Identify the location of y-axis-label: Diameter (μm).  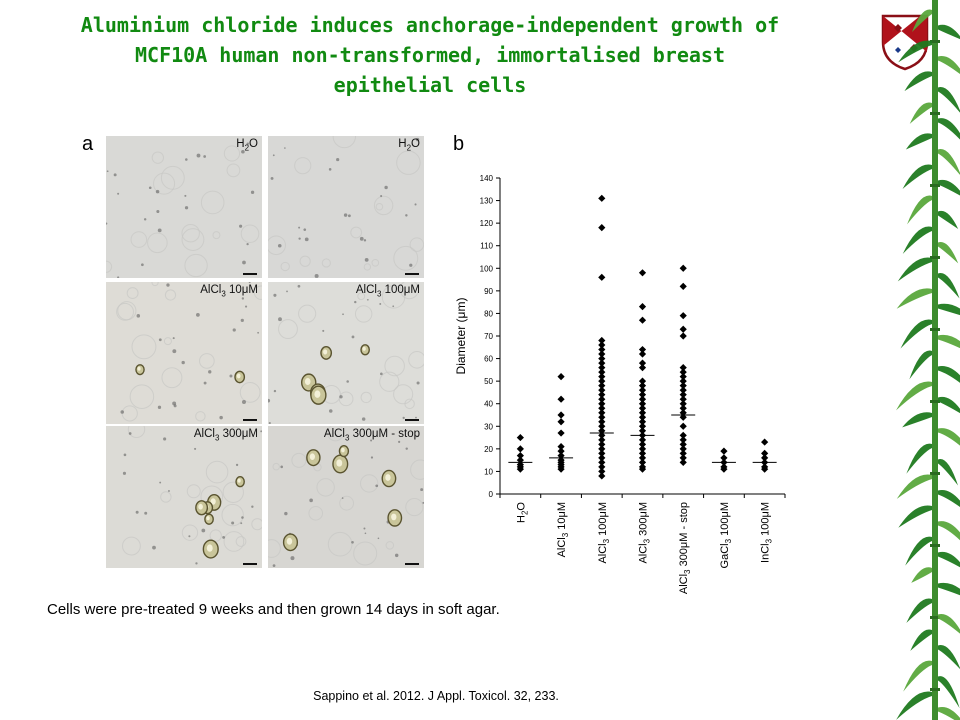
(461, 336).